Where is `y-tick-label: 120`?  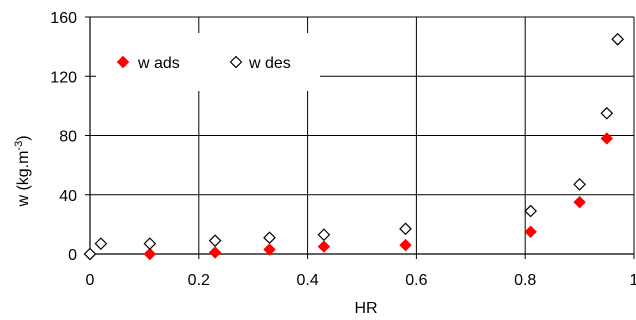 y-tick-label: 120 is located at coordinates (63, 77).